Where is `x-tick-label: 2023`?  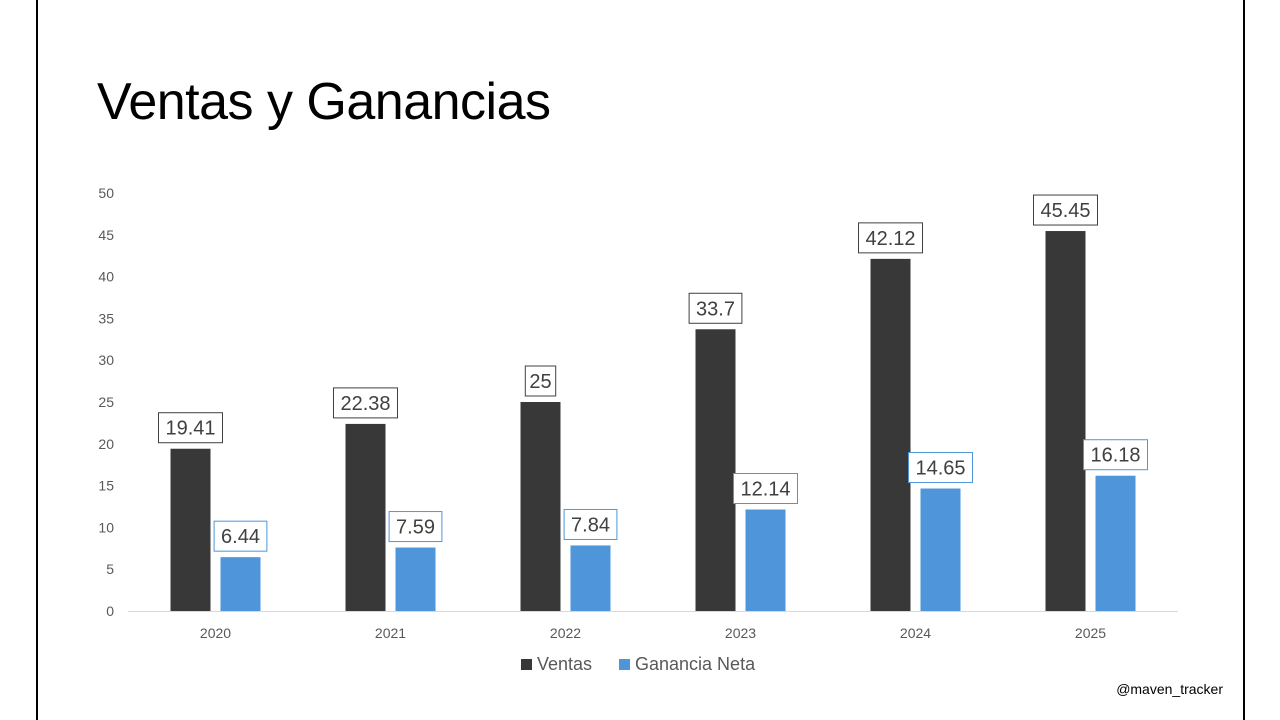
x-tick-label: 2023 is located at coordinates (740, 633).